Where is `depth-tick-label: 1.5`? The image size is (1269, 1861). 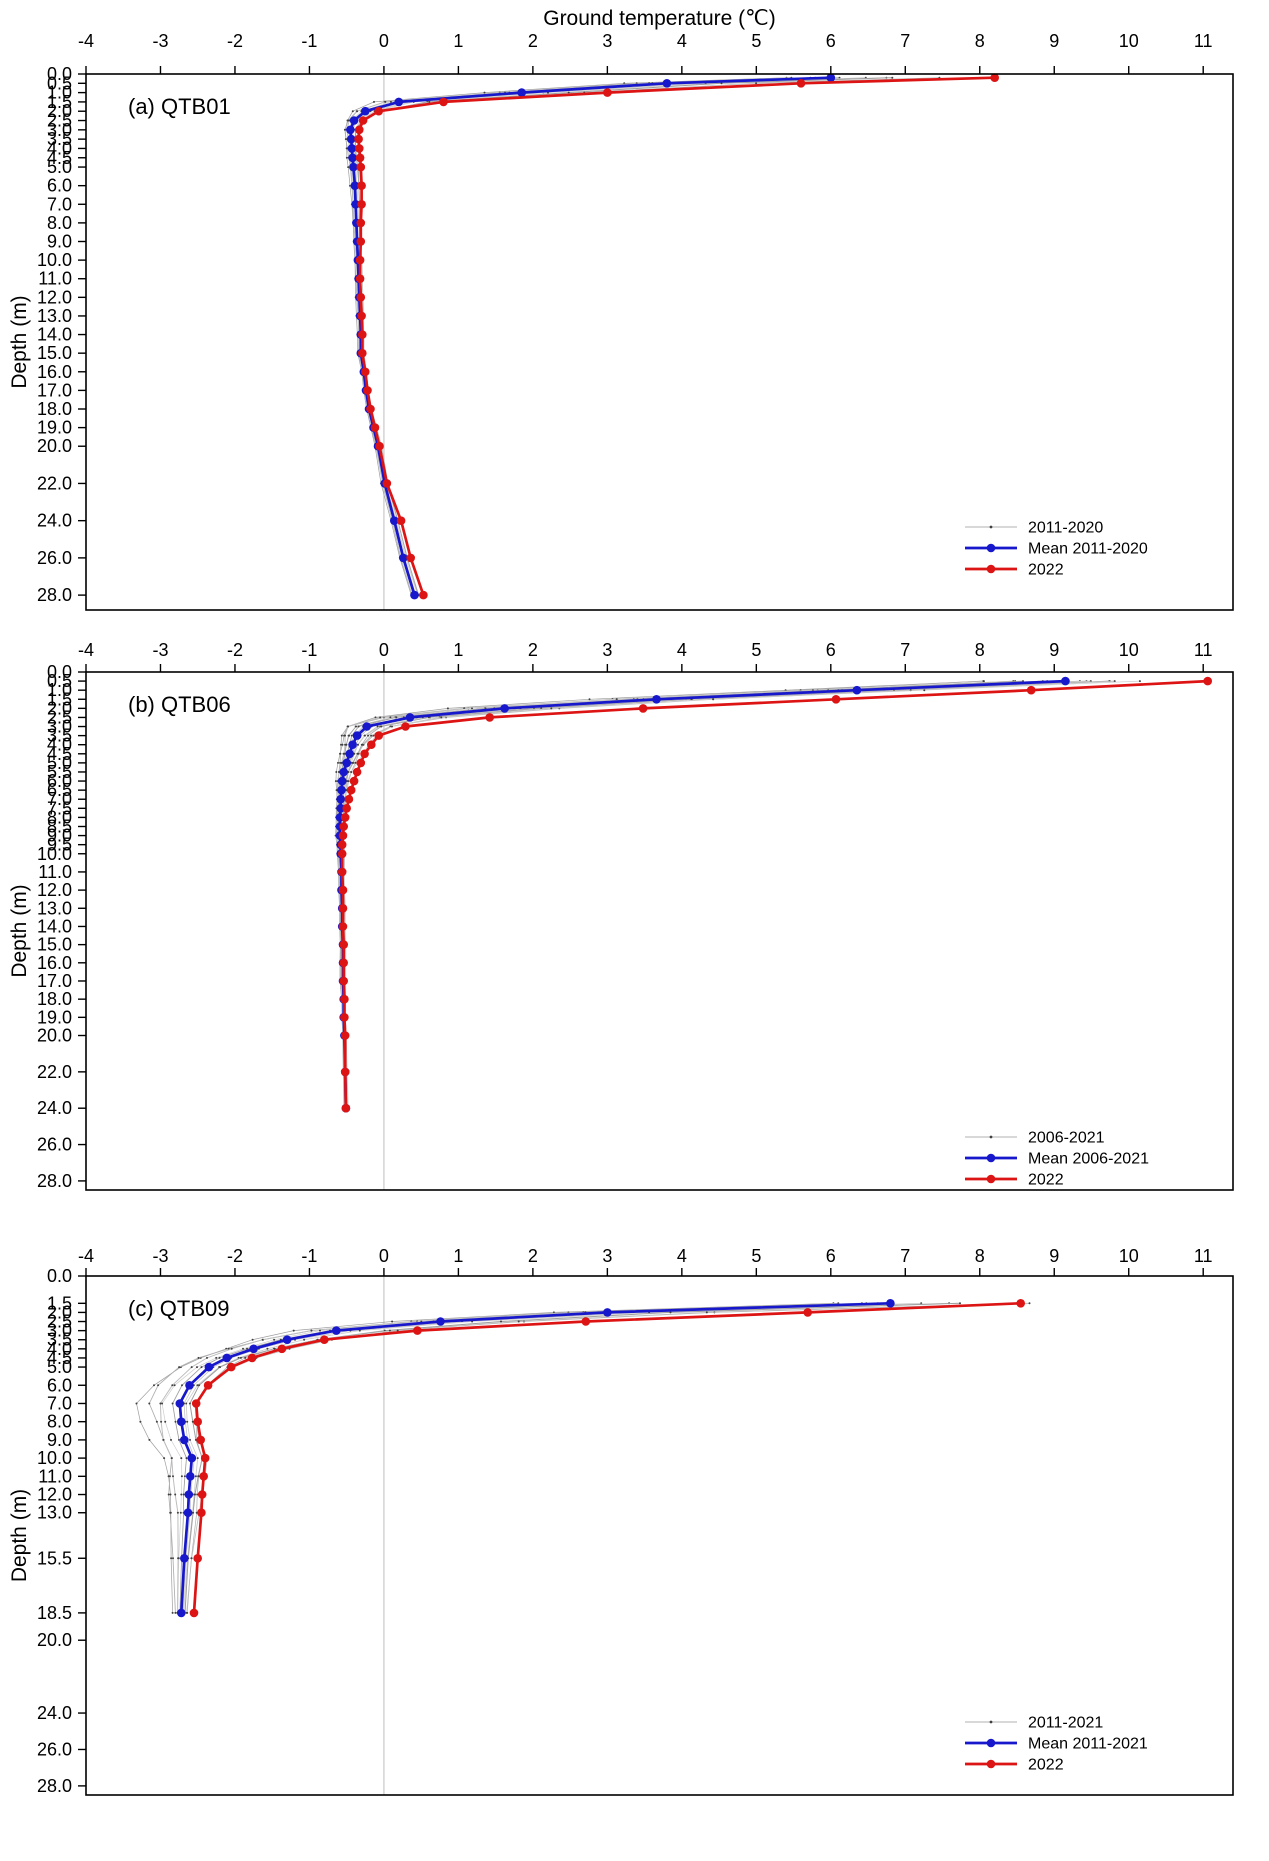
depth-tick-label: 1.5 is located at coordinates (59, 1303).